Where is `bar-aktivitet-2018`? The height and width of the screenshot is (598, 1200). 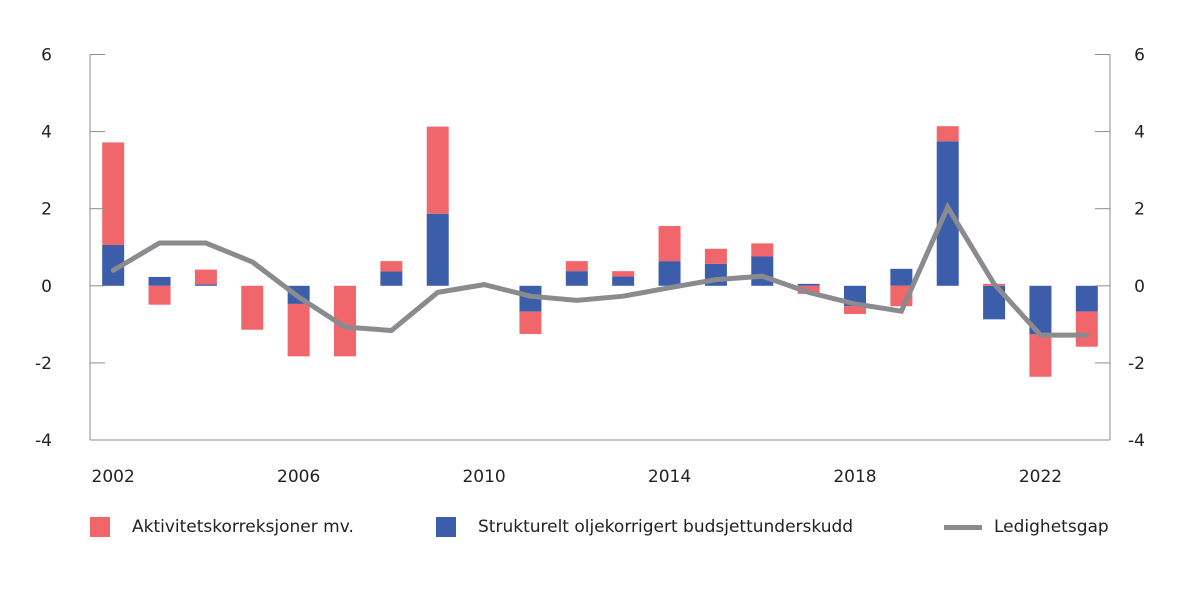 bar-aktivitet-2018 is located at coordinates (855, 310).